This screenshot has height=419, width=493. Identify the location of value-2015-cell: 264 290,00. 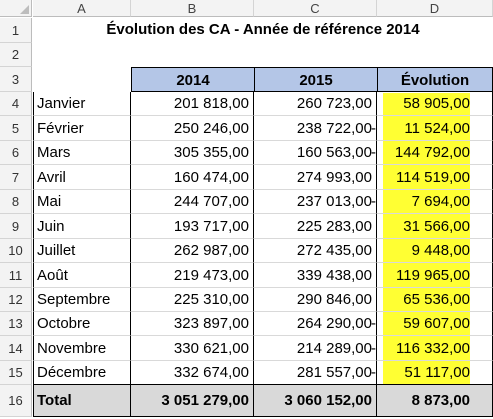
(315, 324).